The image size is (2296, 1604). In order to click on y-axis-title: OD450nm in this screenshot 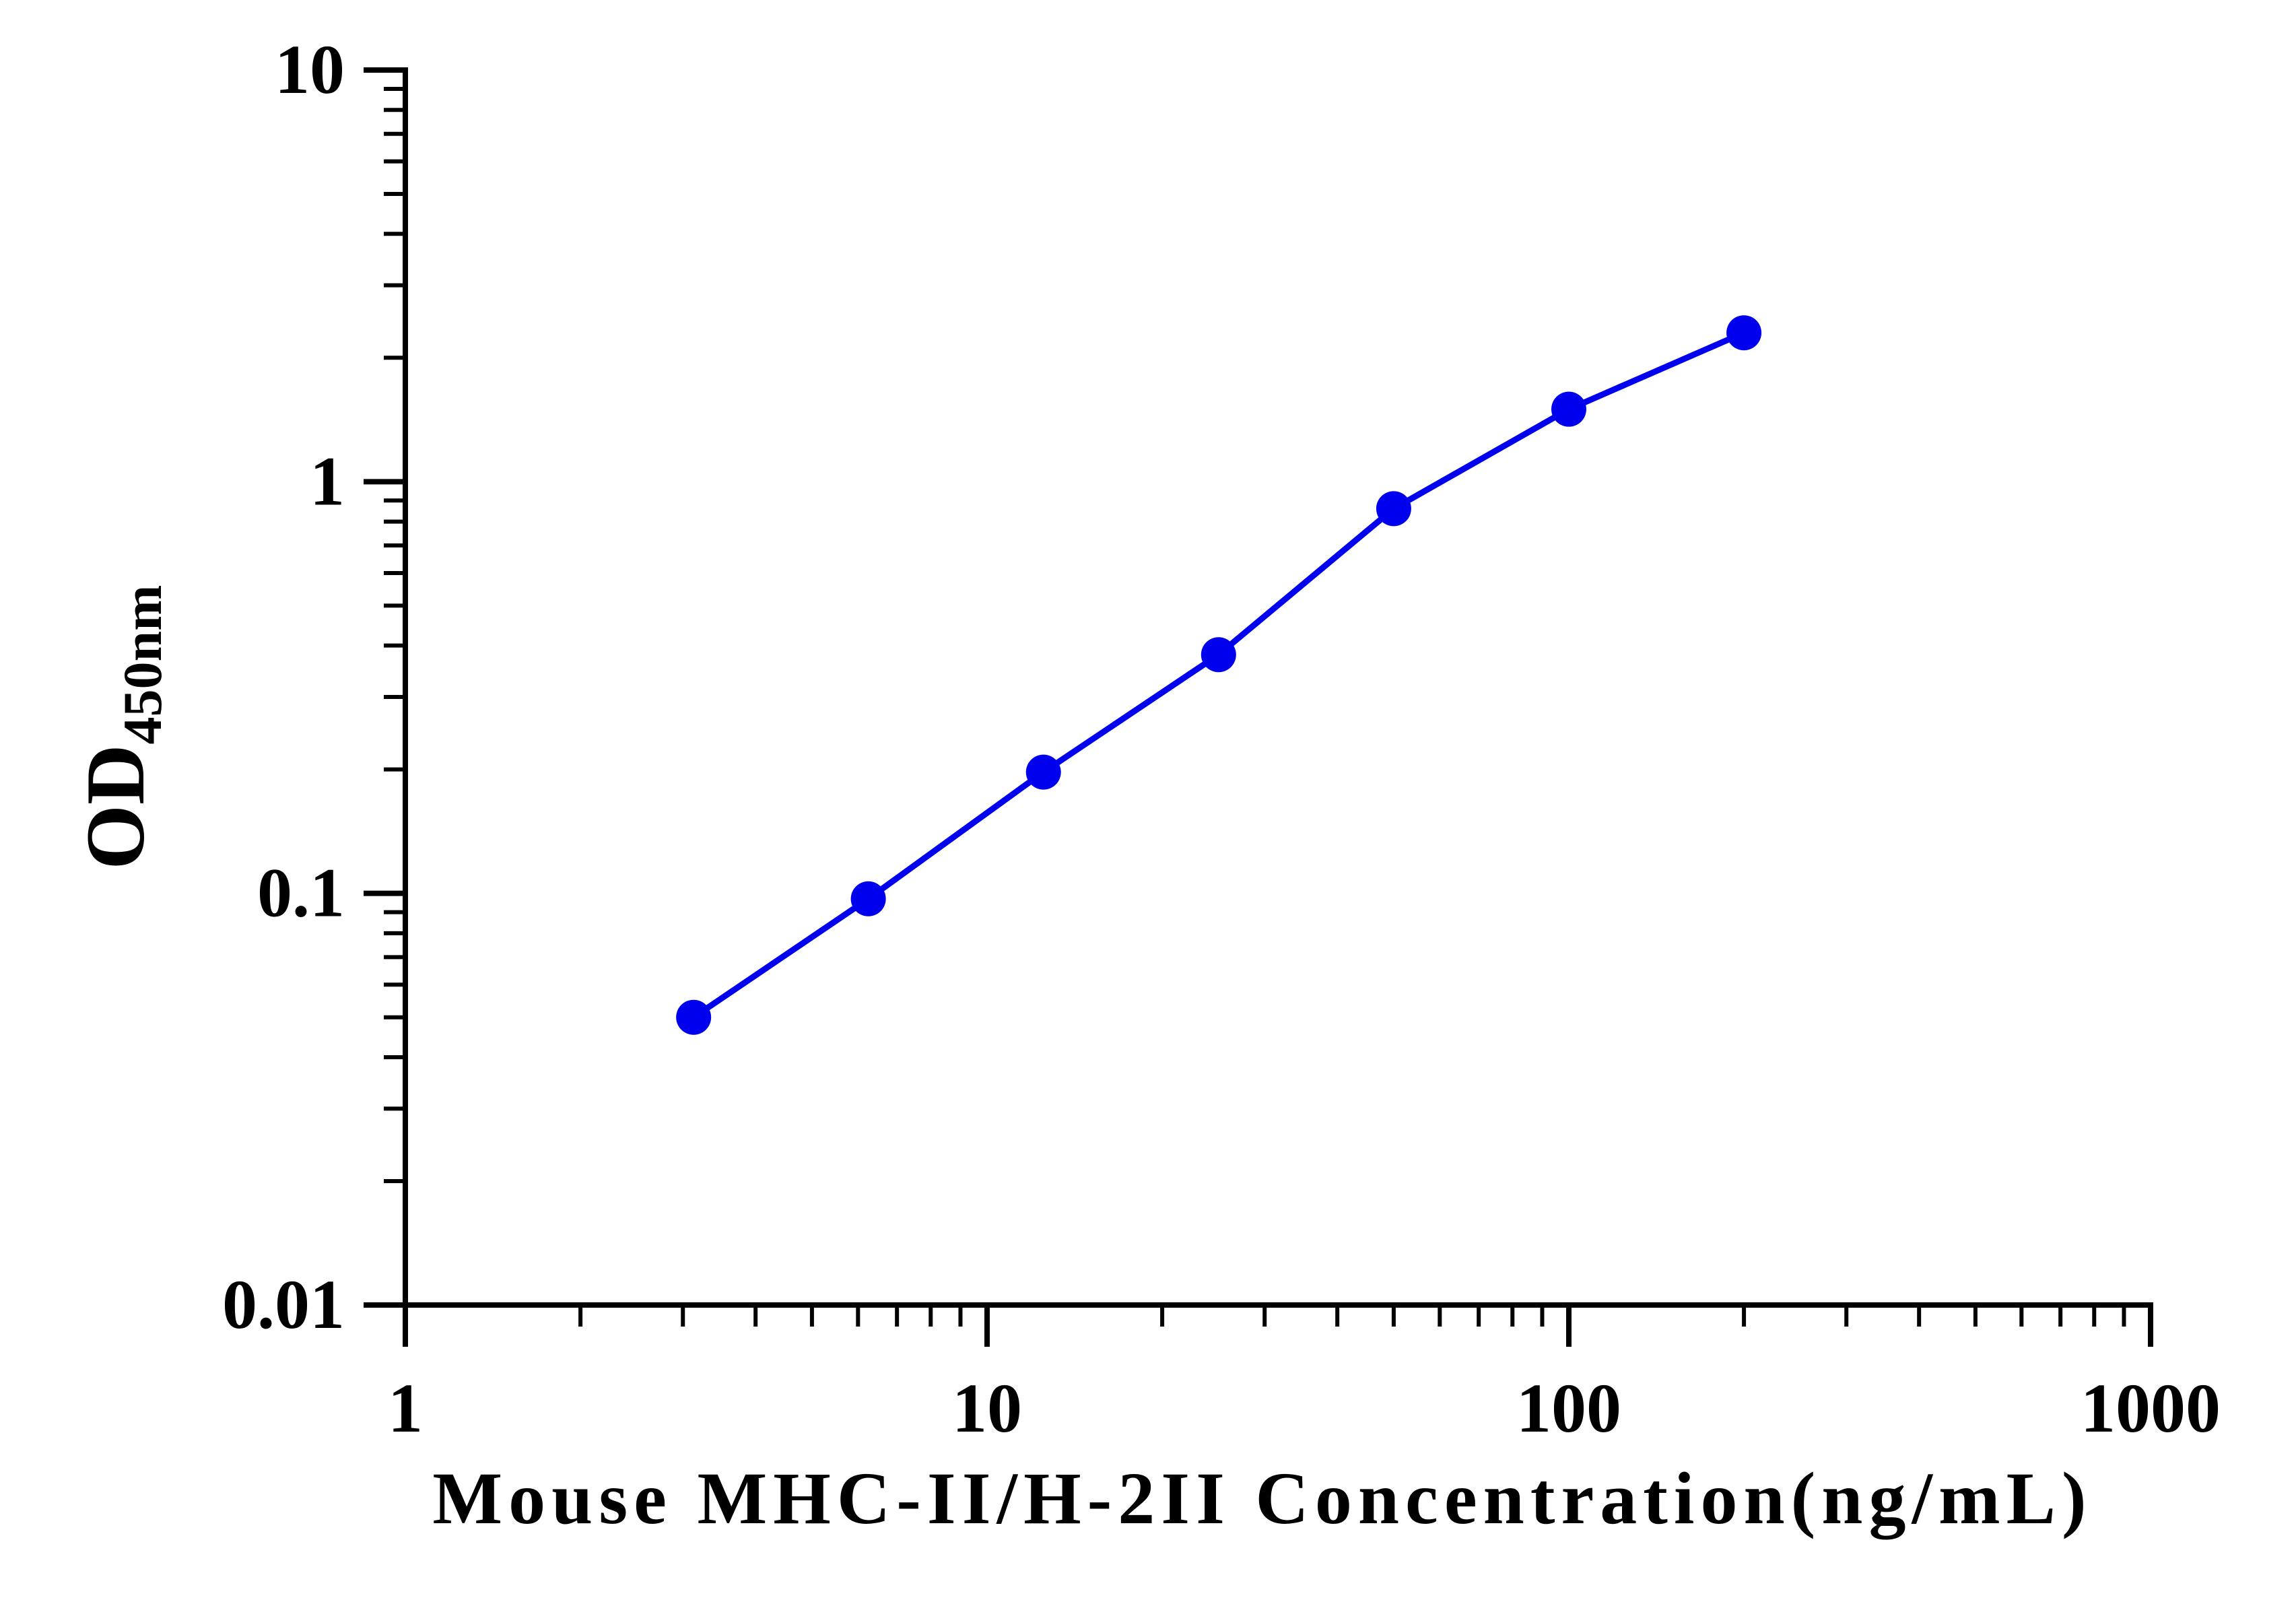, I will do `click(121, 727)`.